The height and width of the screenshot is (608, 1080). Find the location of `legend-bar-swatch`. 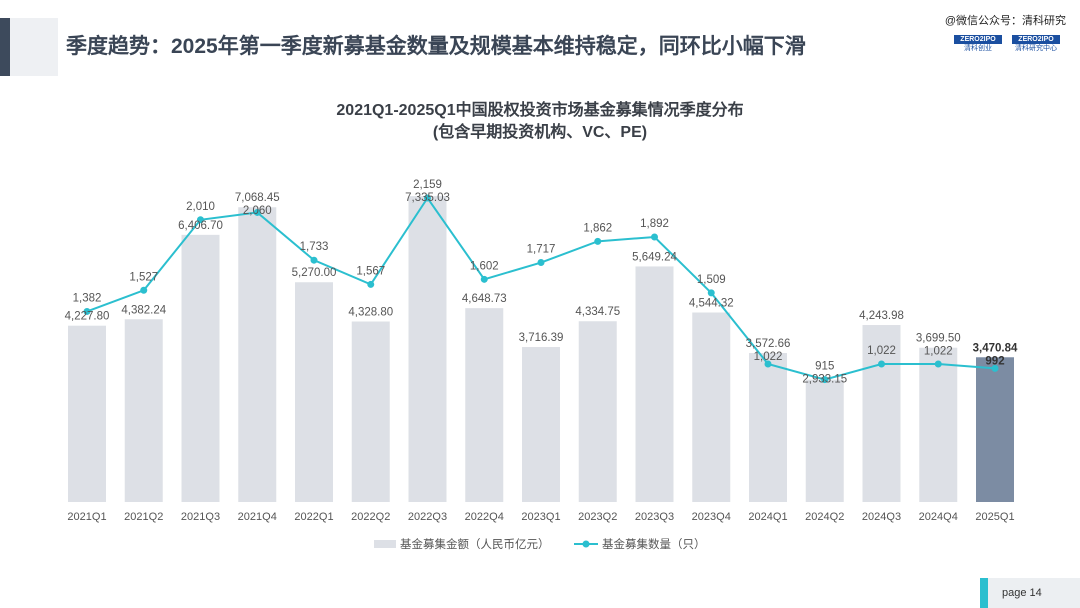

legend-bar-swatch is located at coordinates (385, 544).